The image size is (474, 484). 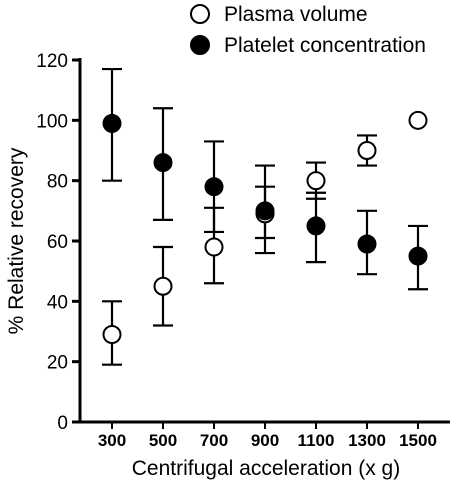 What do you see at coordinates (57, 242) in the screenshot?
I see `y-tick-label: 60` at bounding box center [57, 242].